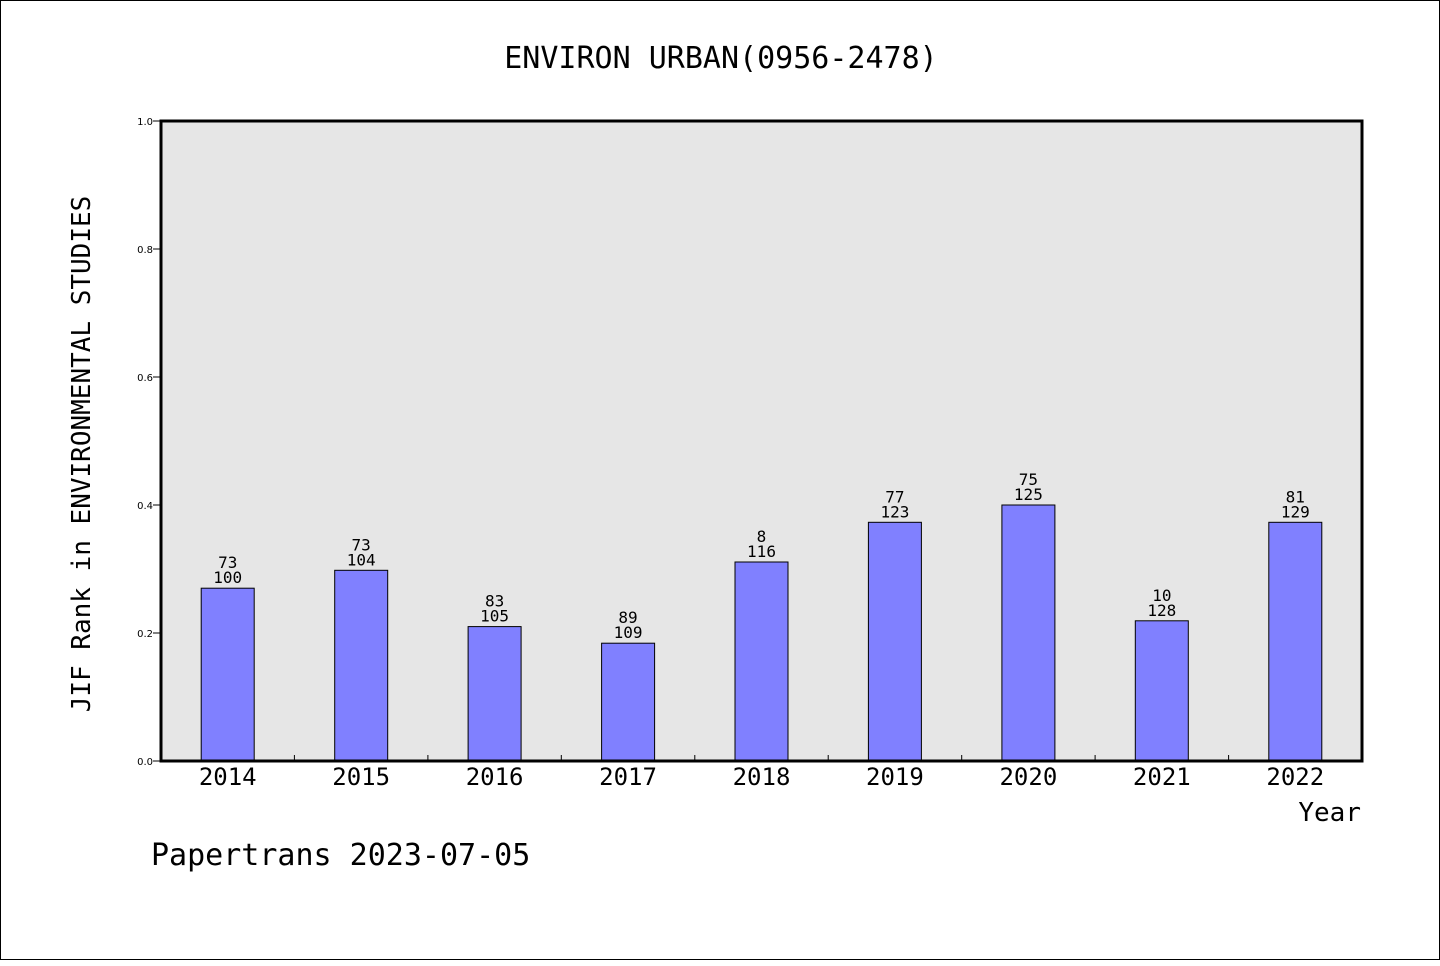 The image size is (1440, 966). What do you see at coordinates (494, 616) in the screenshot?
I see `bar-label-total-2016: 105` at bounding box center [494, 616].